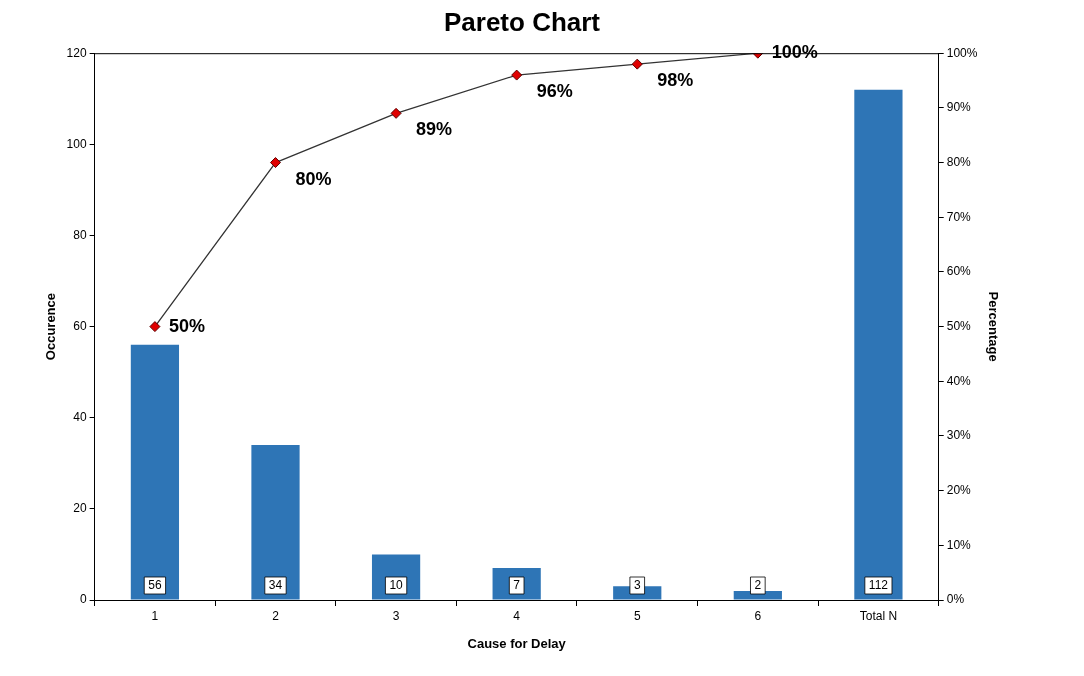 Image resolution: width=1084 pixels, height=676 pixels. I want to click on y-tick-label: 20, so click(80, 508).